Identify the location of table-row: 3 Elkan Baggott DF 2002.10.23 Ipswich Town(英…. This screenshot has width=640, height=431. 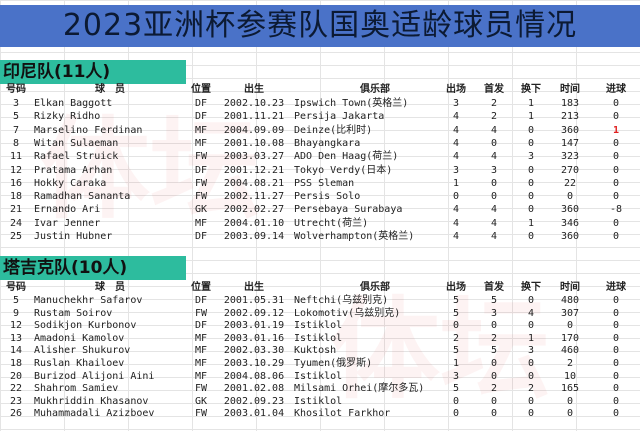
(320, 103).